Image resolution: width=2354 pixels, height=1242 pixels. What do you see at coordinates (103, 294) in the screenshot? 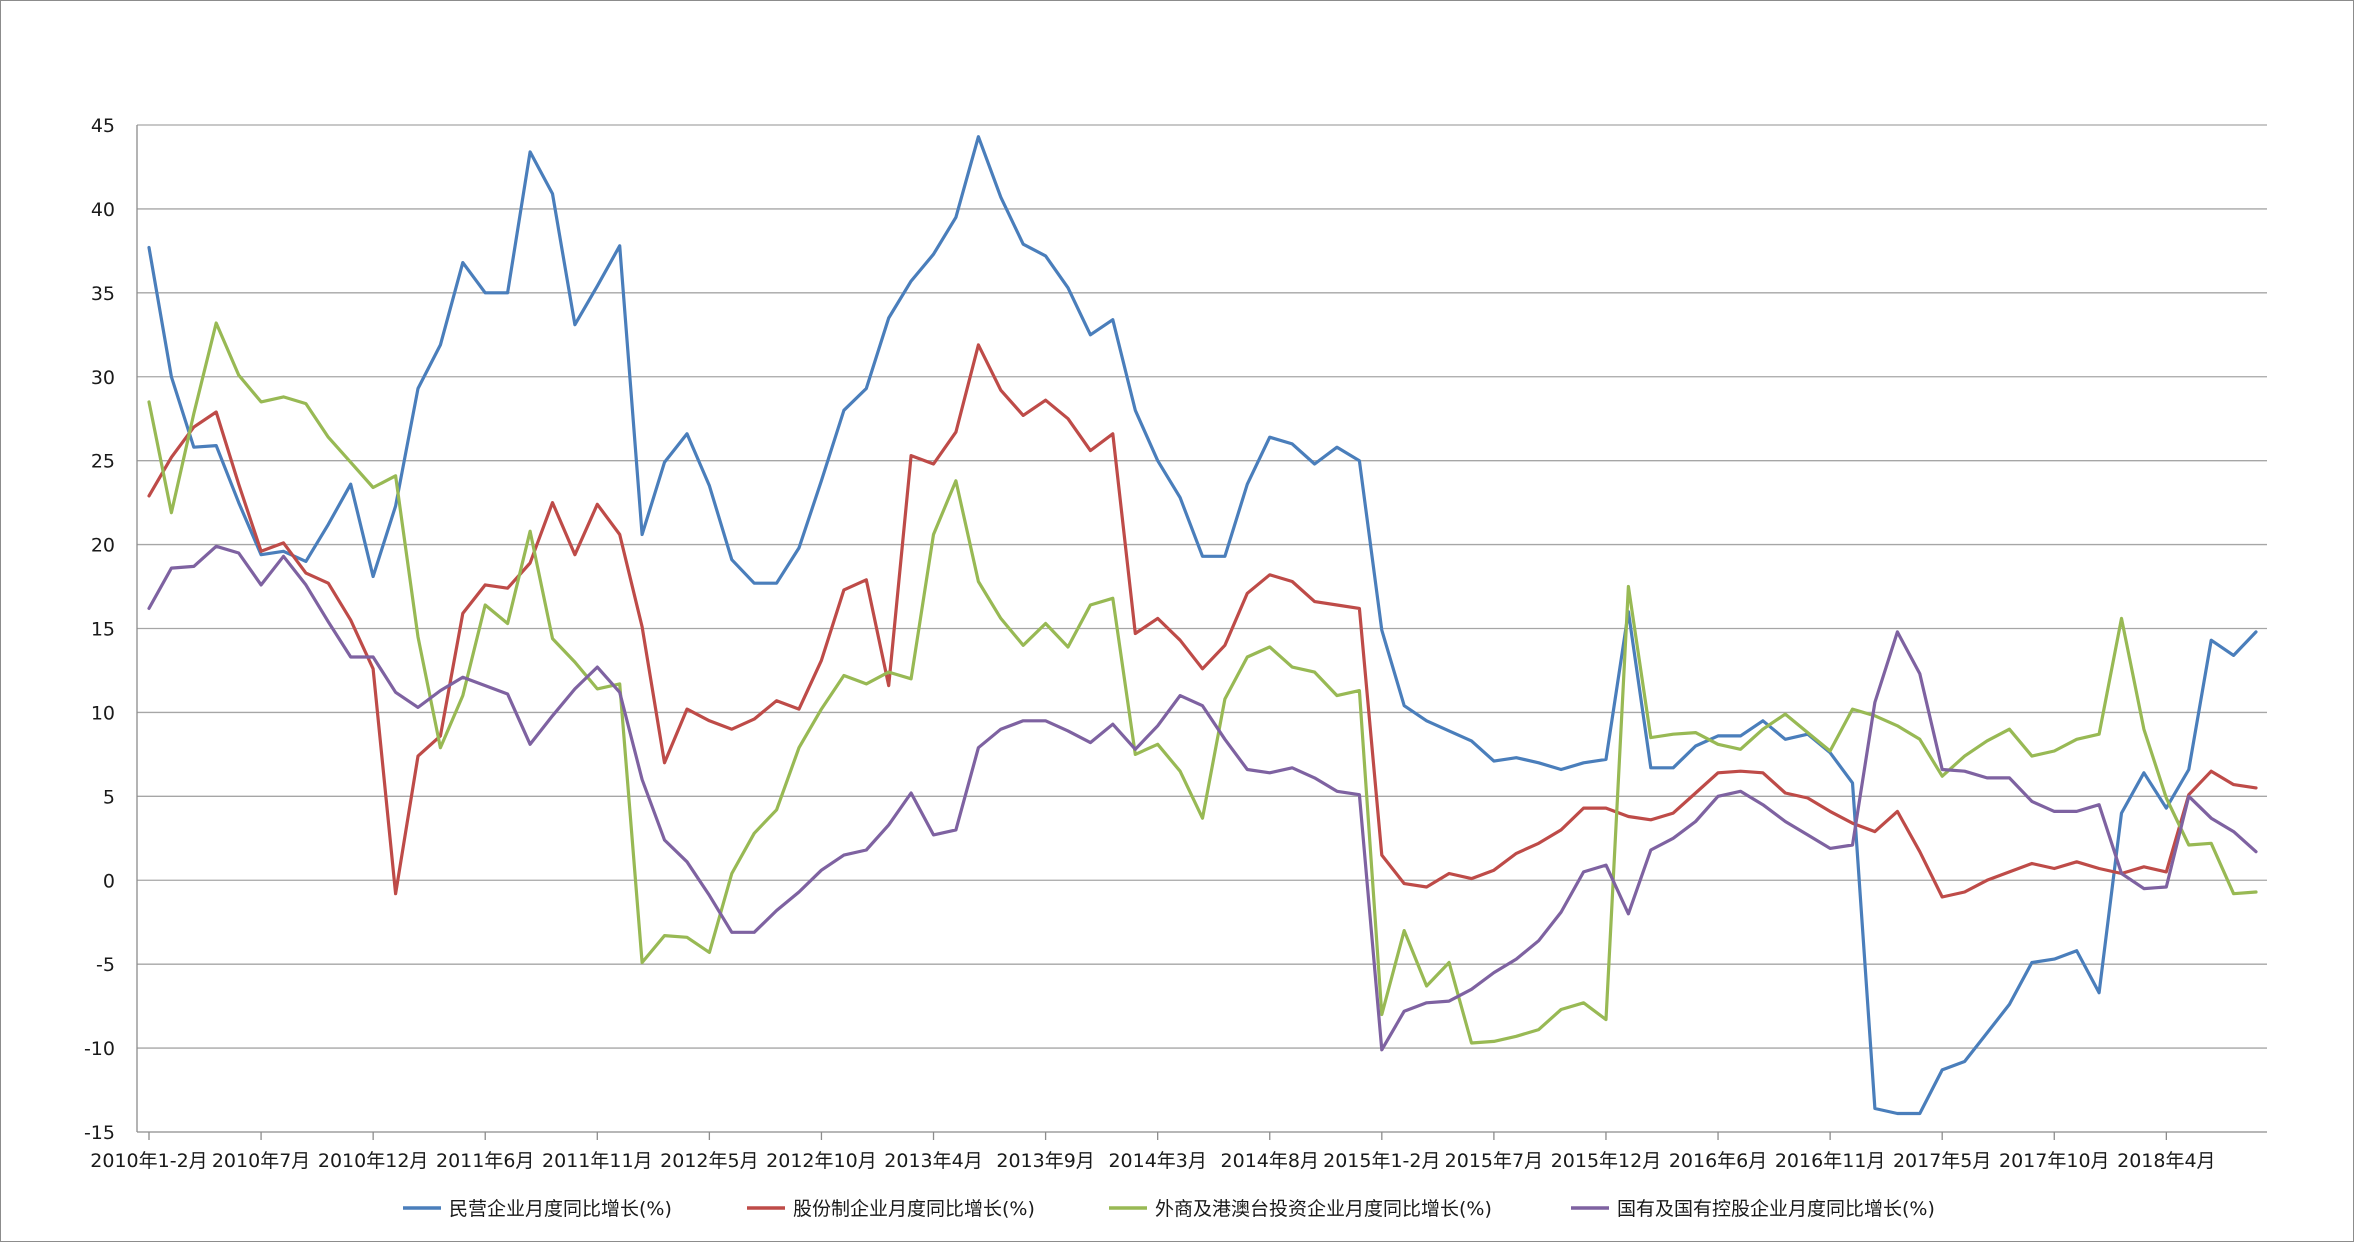
I see `y-tick-label: 35` at bounding box center [103, 294].